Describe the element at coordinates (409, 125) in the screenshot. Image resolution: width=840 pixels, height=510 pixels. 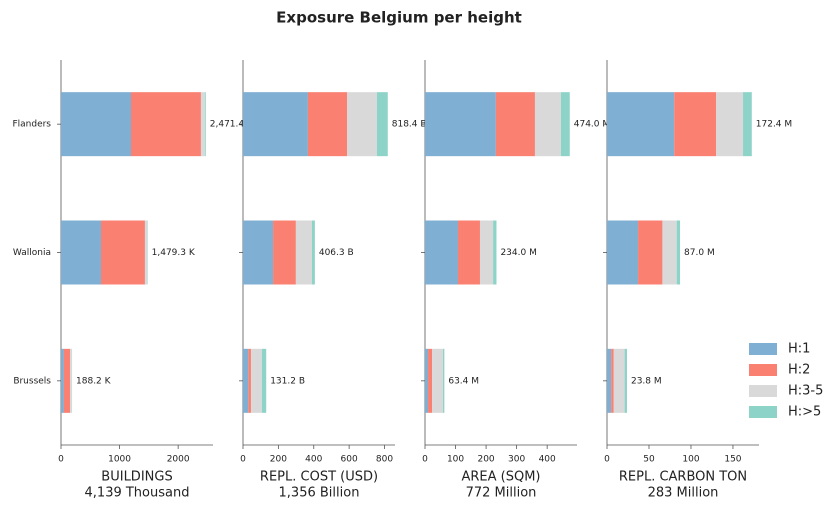
I see `total-label: 818.4 B` at that location.